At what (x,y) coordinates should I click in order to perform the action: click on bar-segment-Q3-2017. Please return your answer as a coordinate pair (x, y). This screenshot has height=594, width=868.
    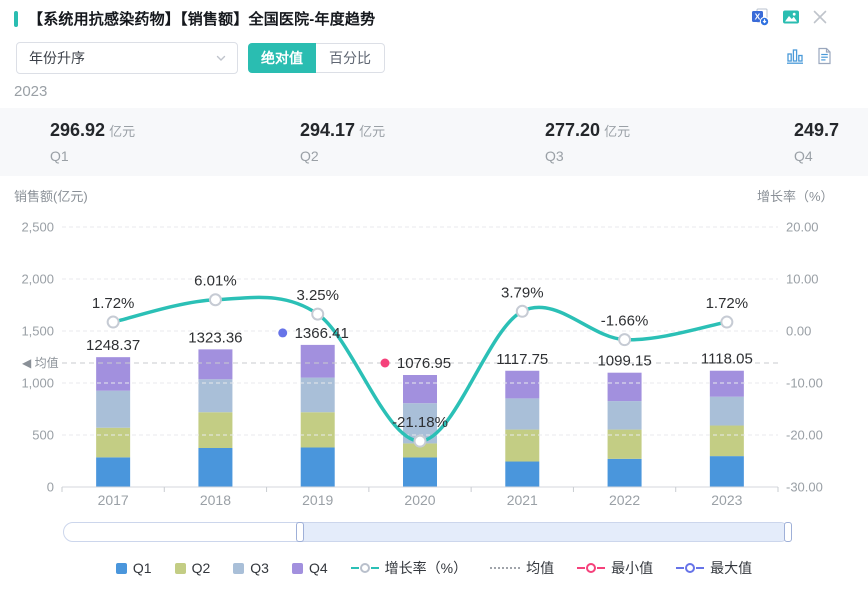
    Looking at the image, I should click on (113, 409).